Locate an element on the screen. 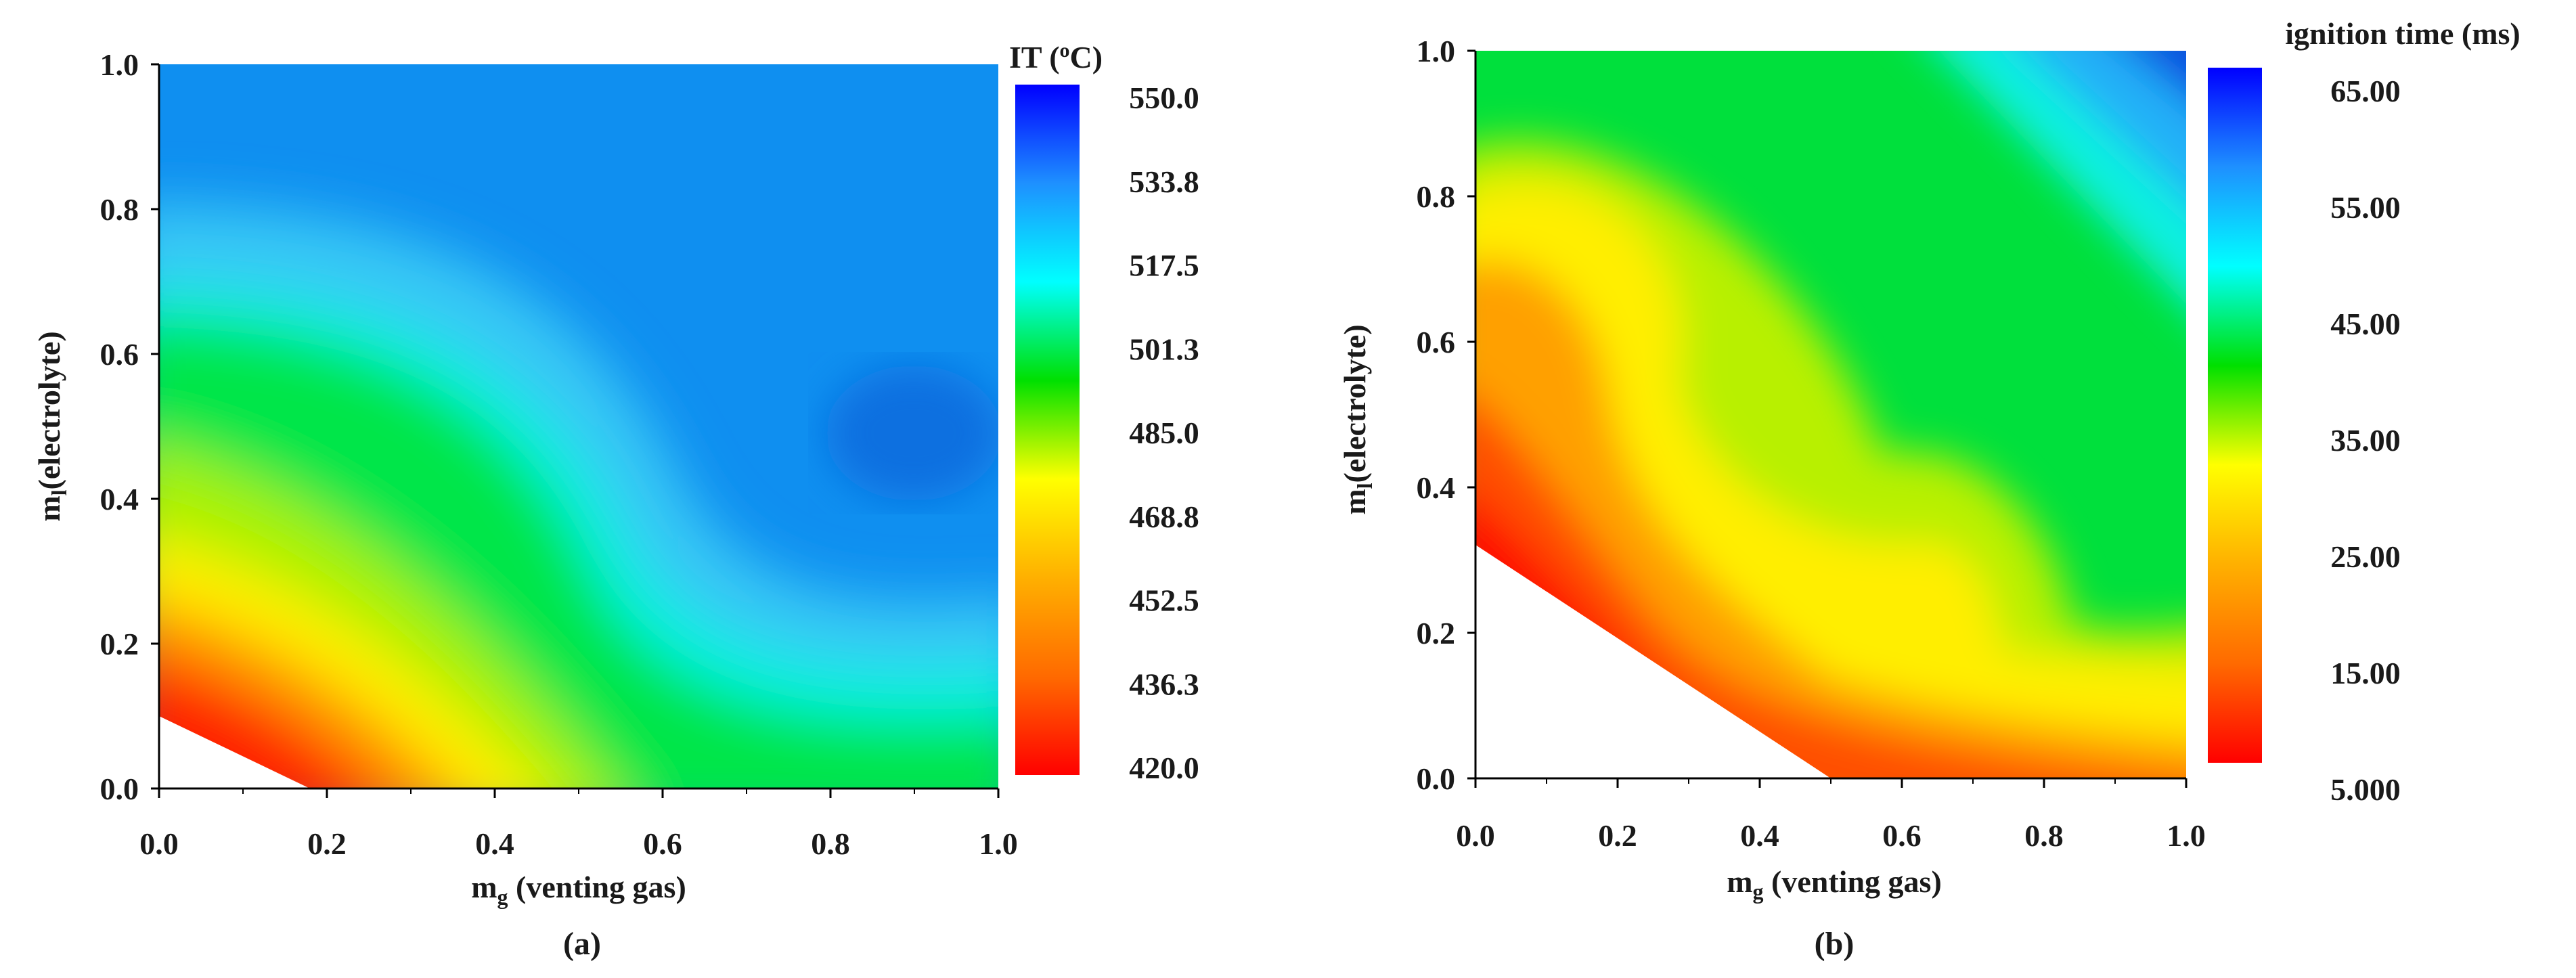 This screenshot has height=978, width=2576. colorbar-tick-label: 468.8 is located at coordinates (1164, 516).